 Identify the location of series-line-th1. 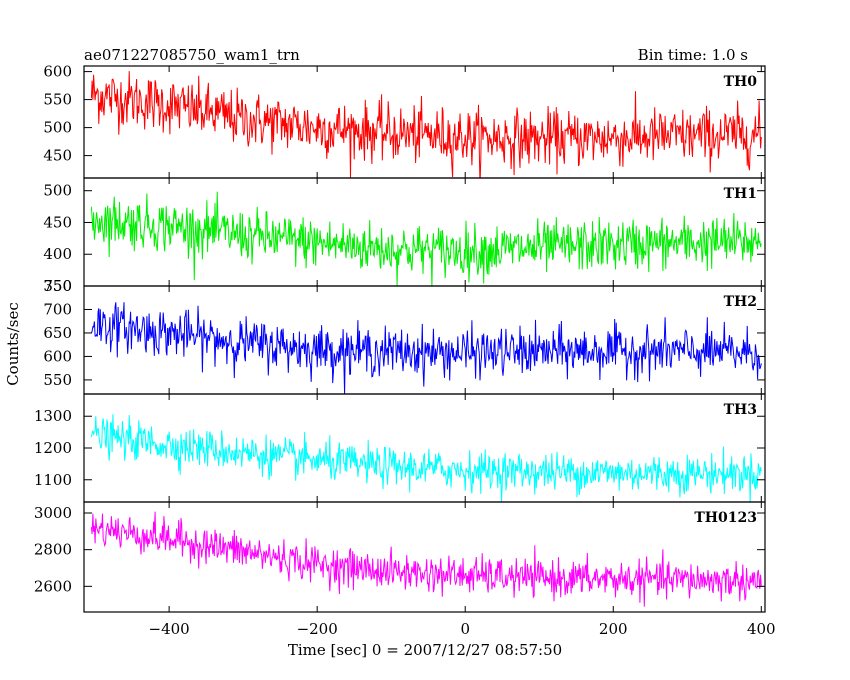
(426, 238).